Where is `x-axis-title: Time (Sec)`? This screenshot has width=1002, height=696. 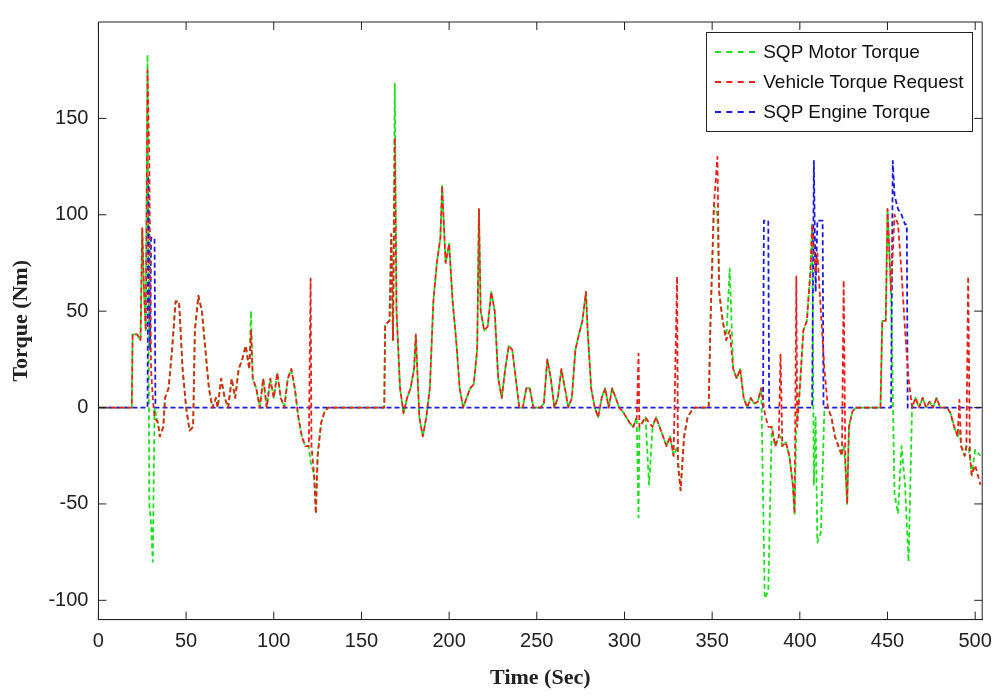 x-axis-title: Time (Sec) is located at coordinates (540, 677).